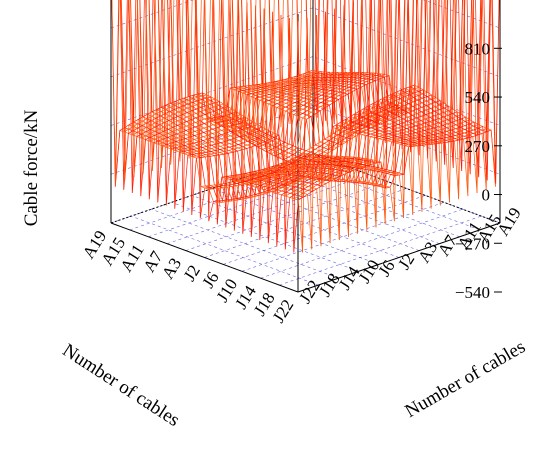 The image size is (550, 454). I want to click on z-tick-label: −540, so click(472, 292).